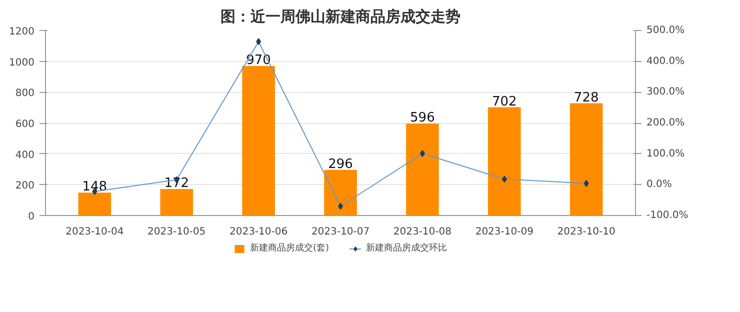 This screenshot has width=740, height=312. I want to click on x-tick-label: 2023-10-06, so click(259, 232).